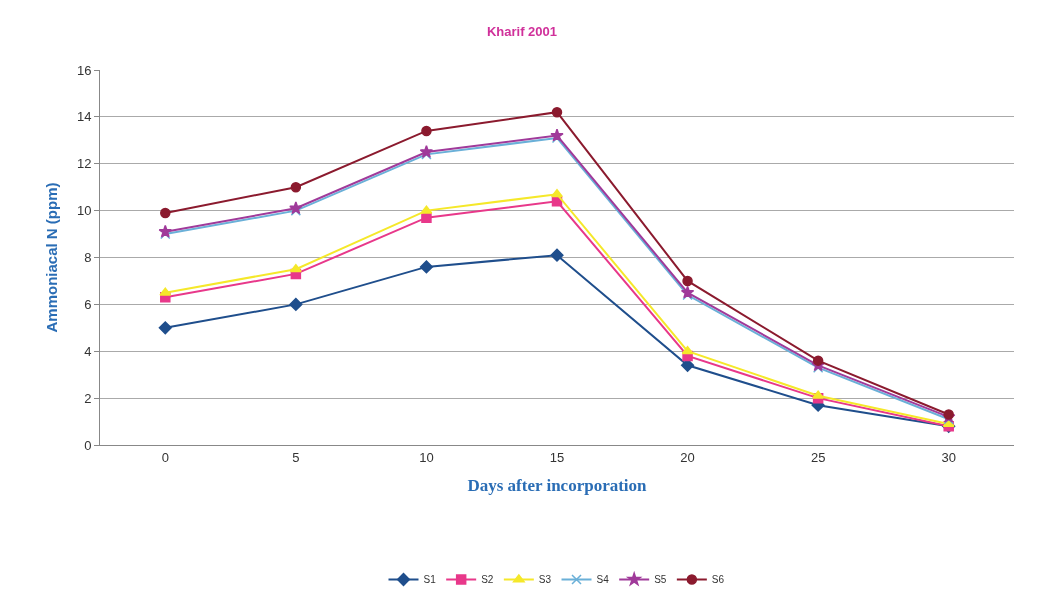 This screenshot has width=1044, height=606. Describe the element at coordinates (84, 70) in the screenshot. I see `y-tick-label: 16` at that location.